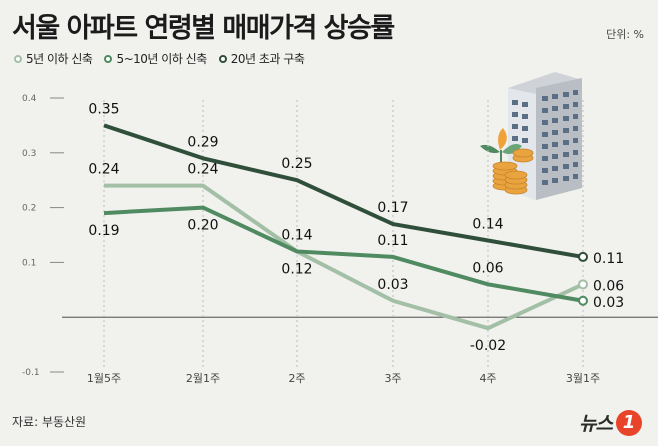  What do you see at coordinates (296, 269) in the screenshot?
I see `data-label: 0.12` at bounding box center [296, 269].